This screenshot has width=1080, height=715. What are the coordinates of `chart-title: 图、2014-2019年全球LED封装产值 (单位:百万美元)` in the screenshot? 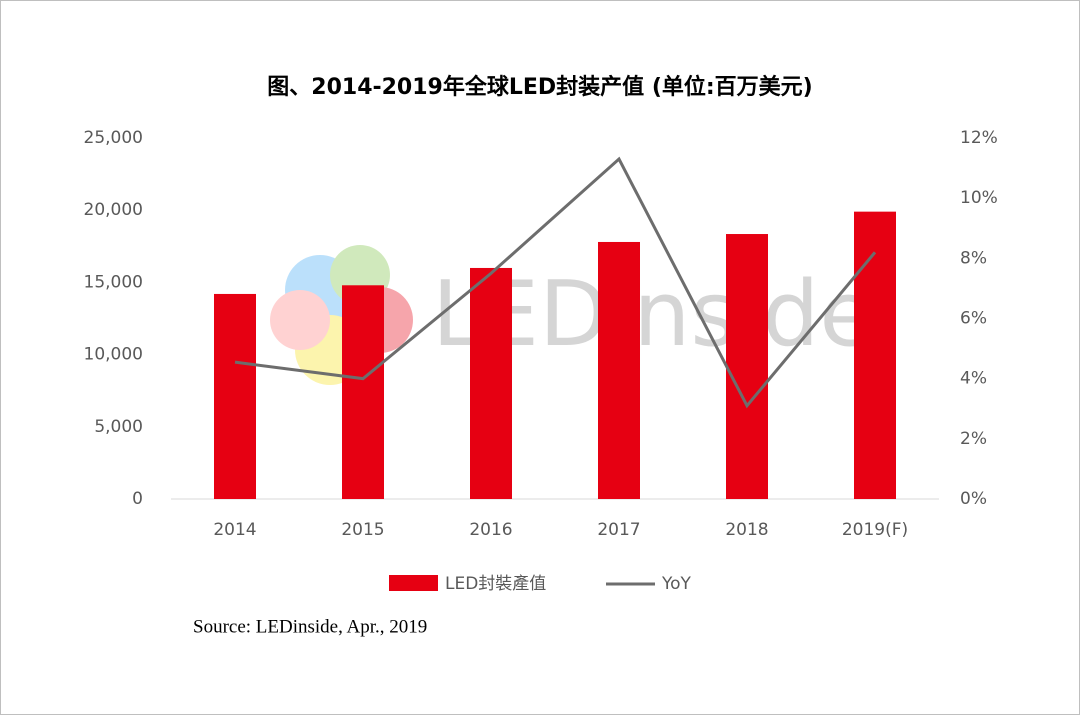 It's located at (539, 87).